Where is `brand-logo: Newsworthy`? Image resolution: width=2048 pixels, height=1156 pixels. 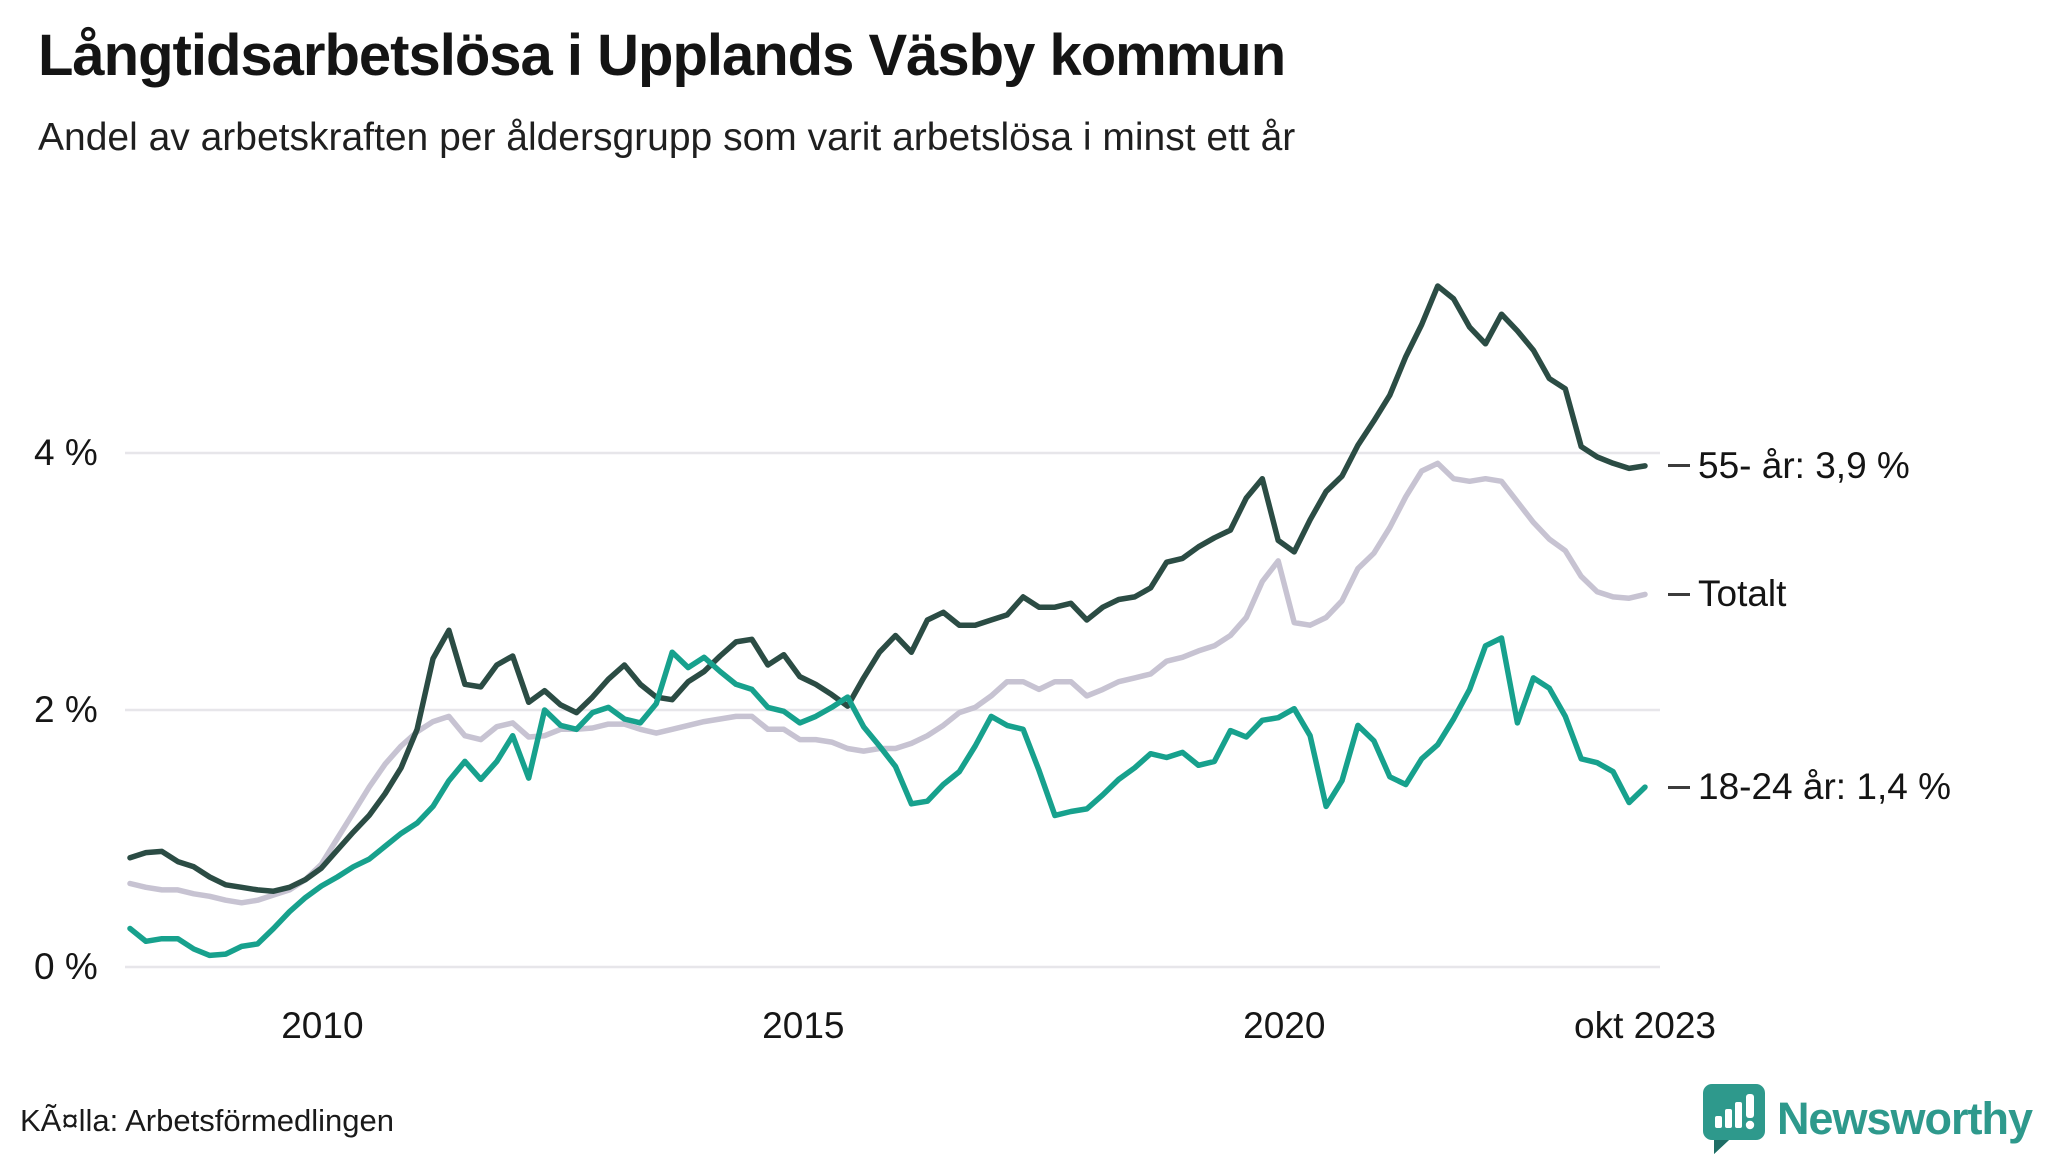 brand-logo: Newsworthy is located at coordinates (1867, 1119).